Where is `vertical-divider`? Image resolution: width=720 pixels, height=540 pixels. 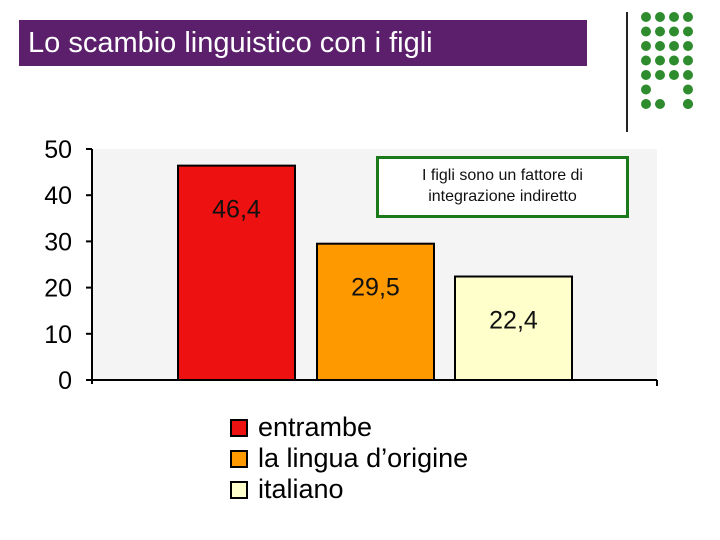 vertical-divider is located at coordinates (627, 72).